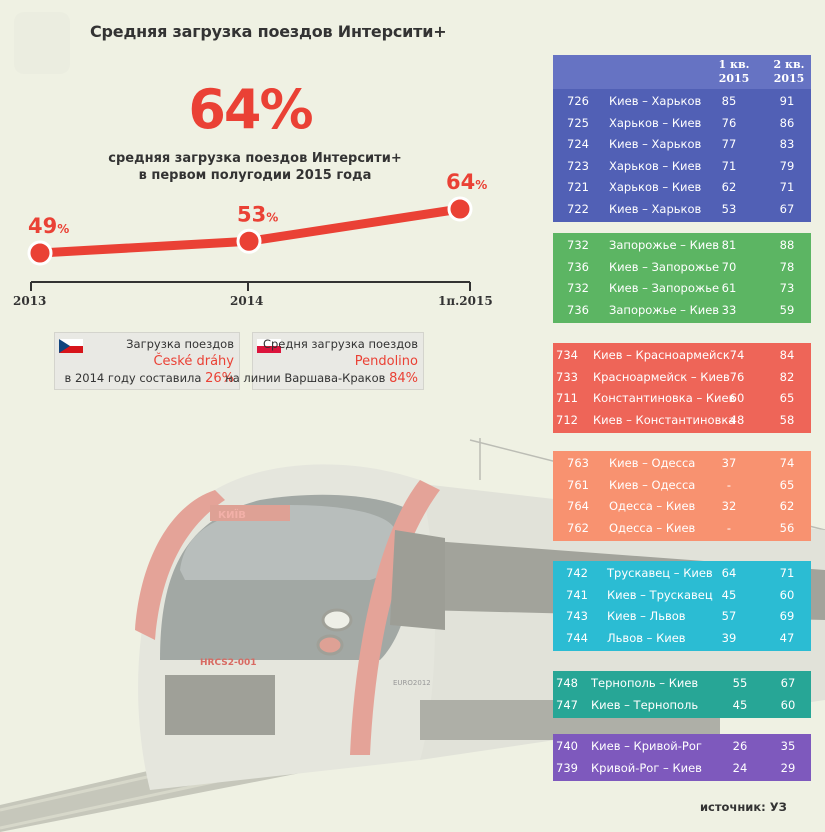 This screenshot has width=825, height=832. I want to click on train-number: 725, so click(578, 122).